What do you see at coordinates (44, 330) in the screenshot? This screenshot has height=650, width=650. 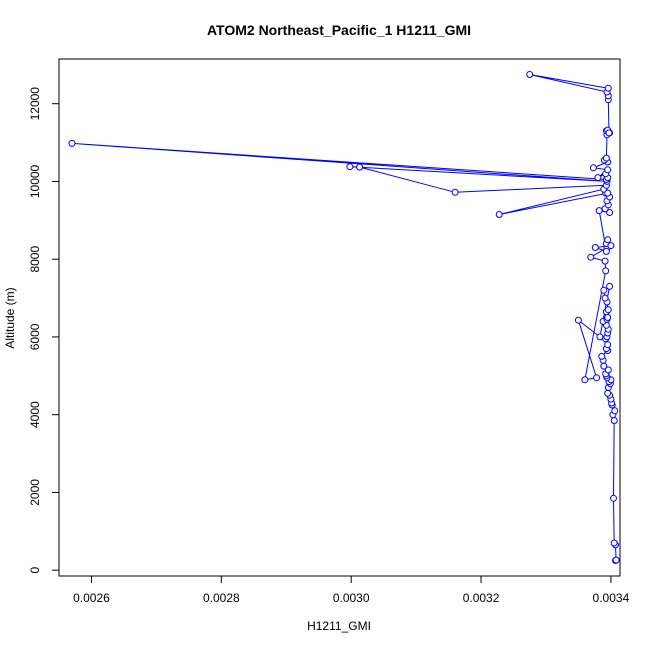 I see `y-axis: 0 2000 4000 6000 8000 10000 12000` at bounding box center [44, 330].